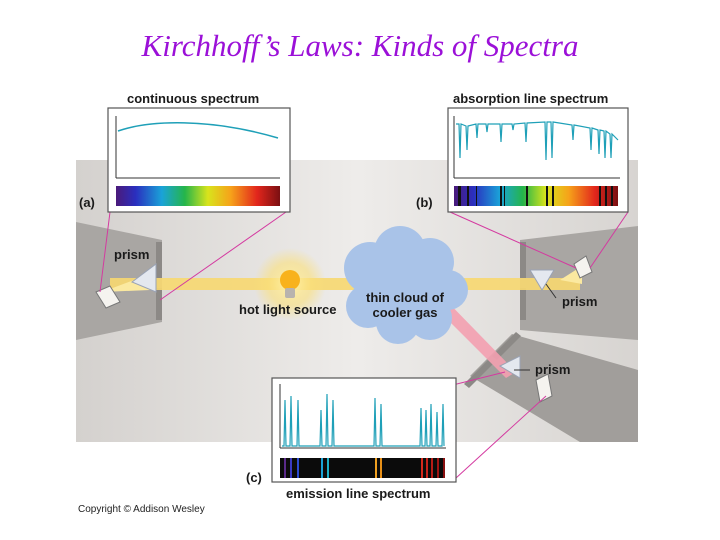  Describe the element at coordinates (363, 420) in the screenshot. I see `emission-curve` at that location.